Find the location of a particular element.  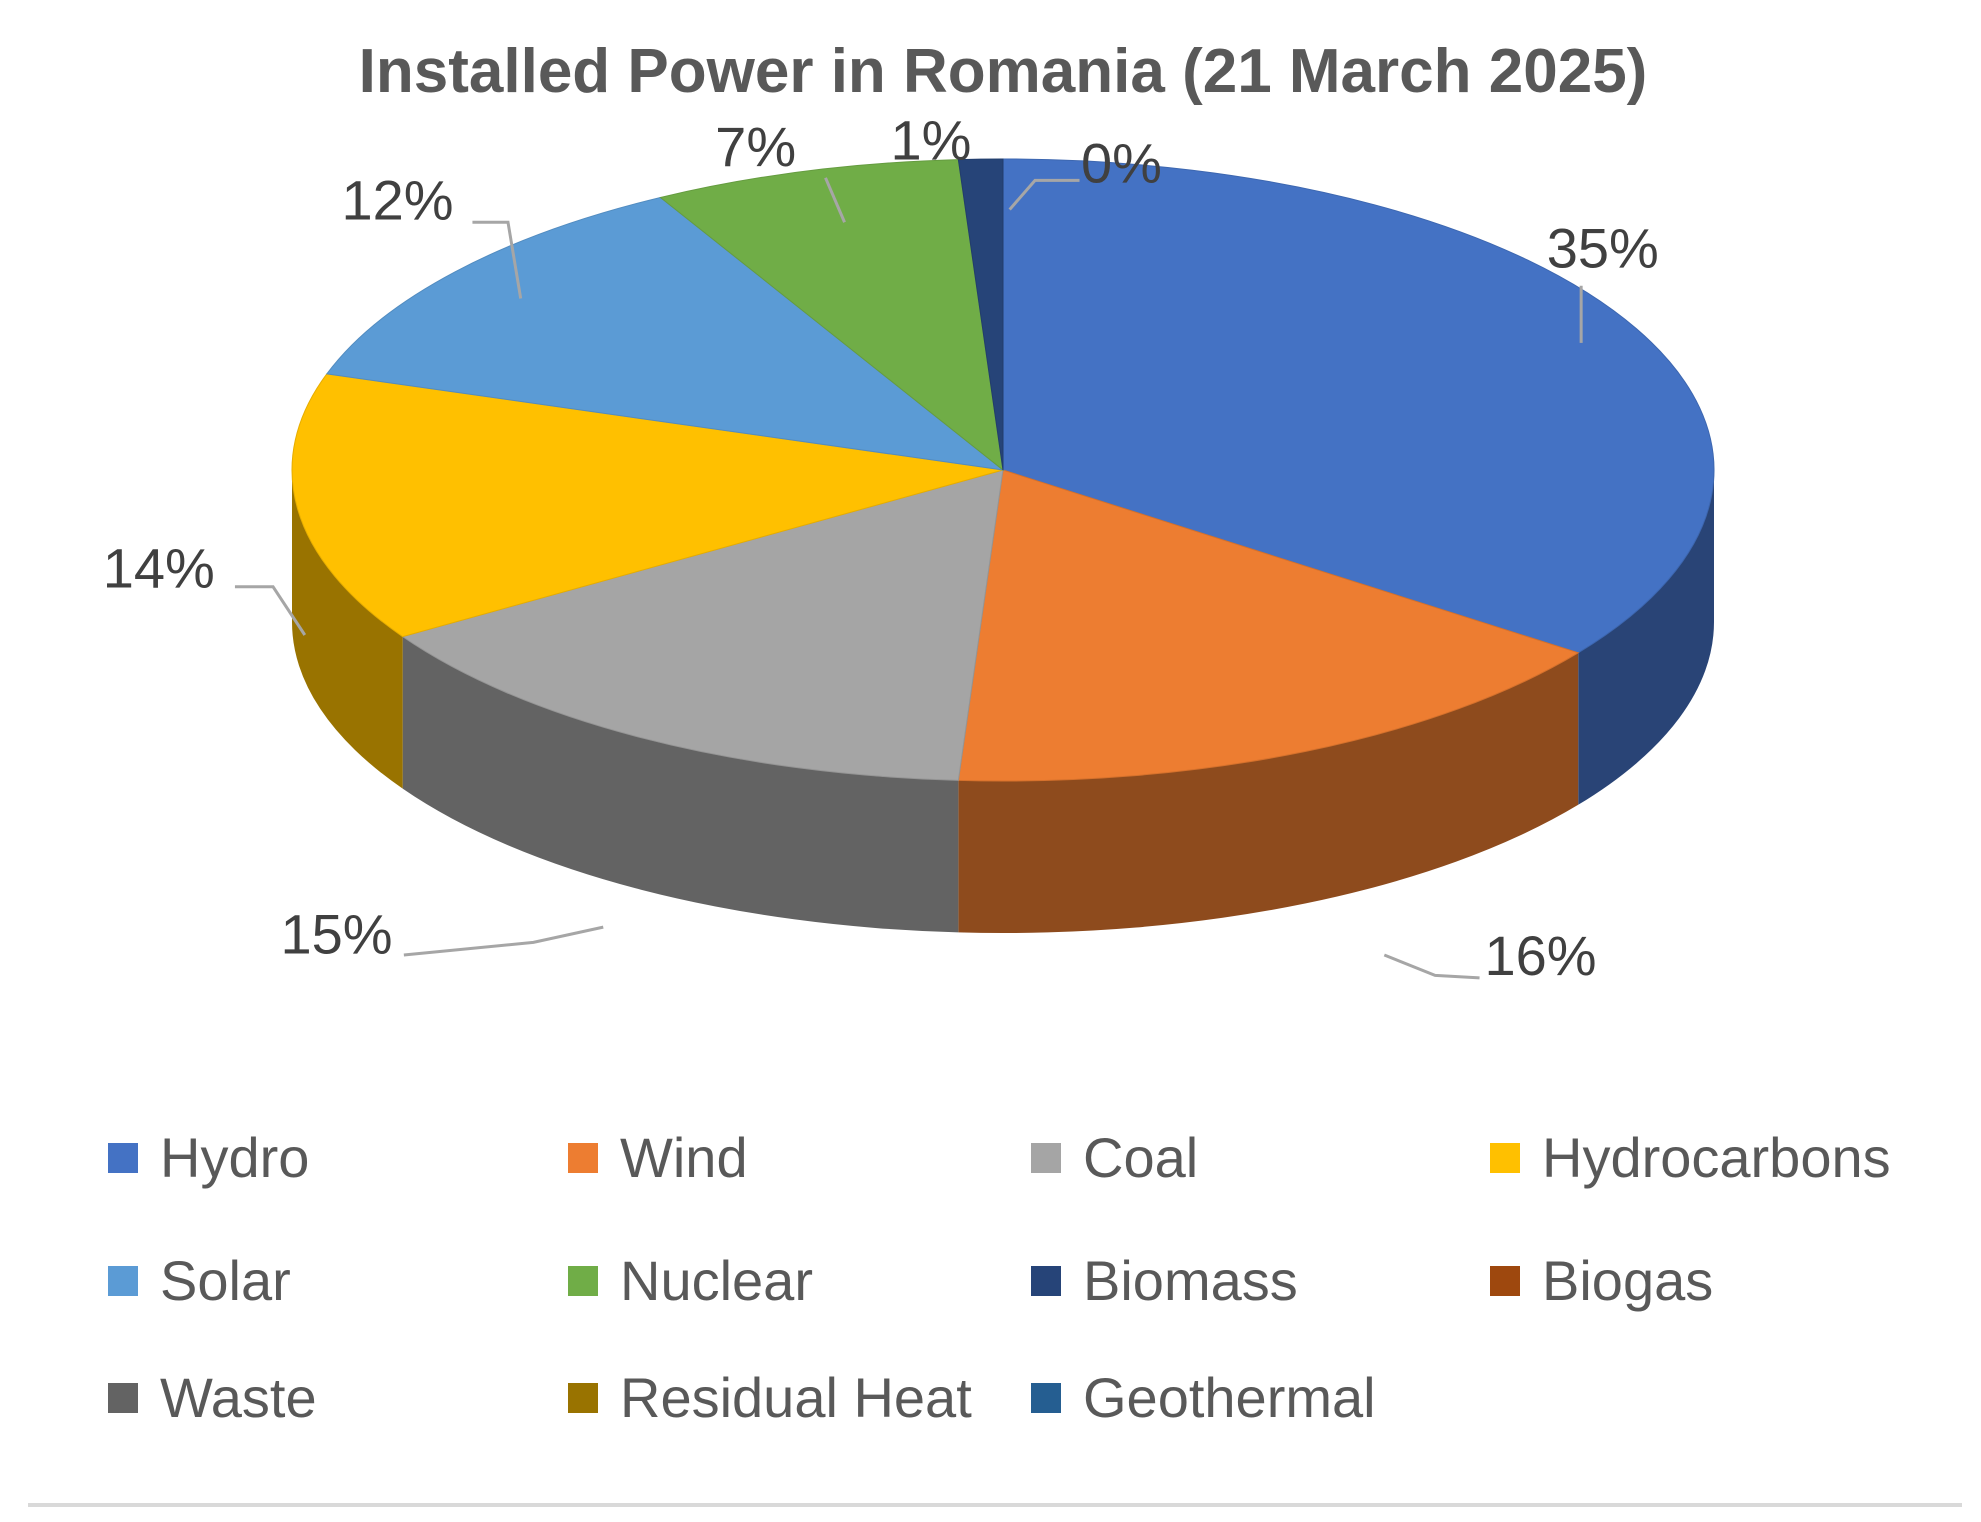

legend-item-geothermal: Geothermal is located at coordinates (1203, 1397).